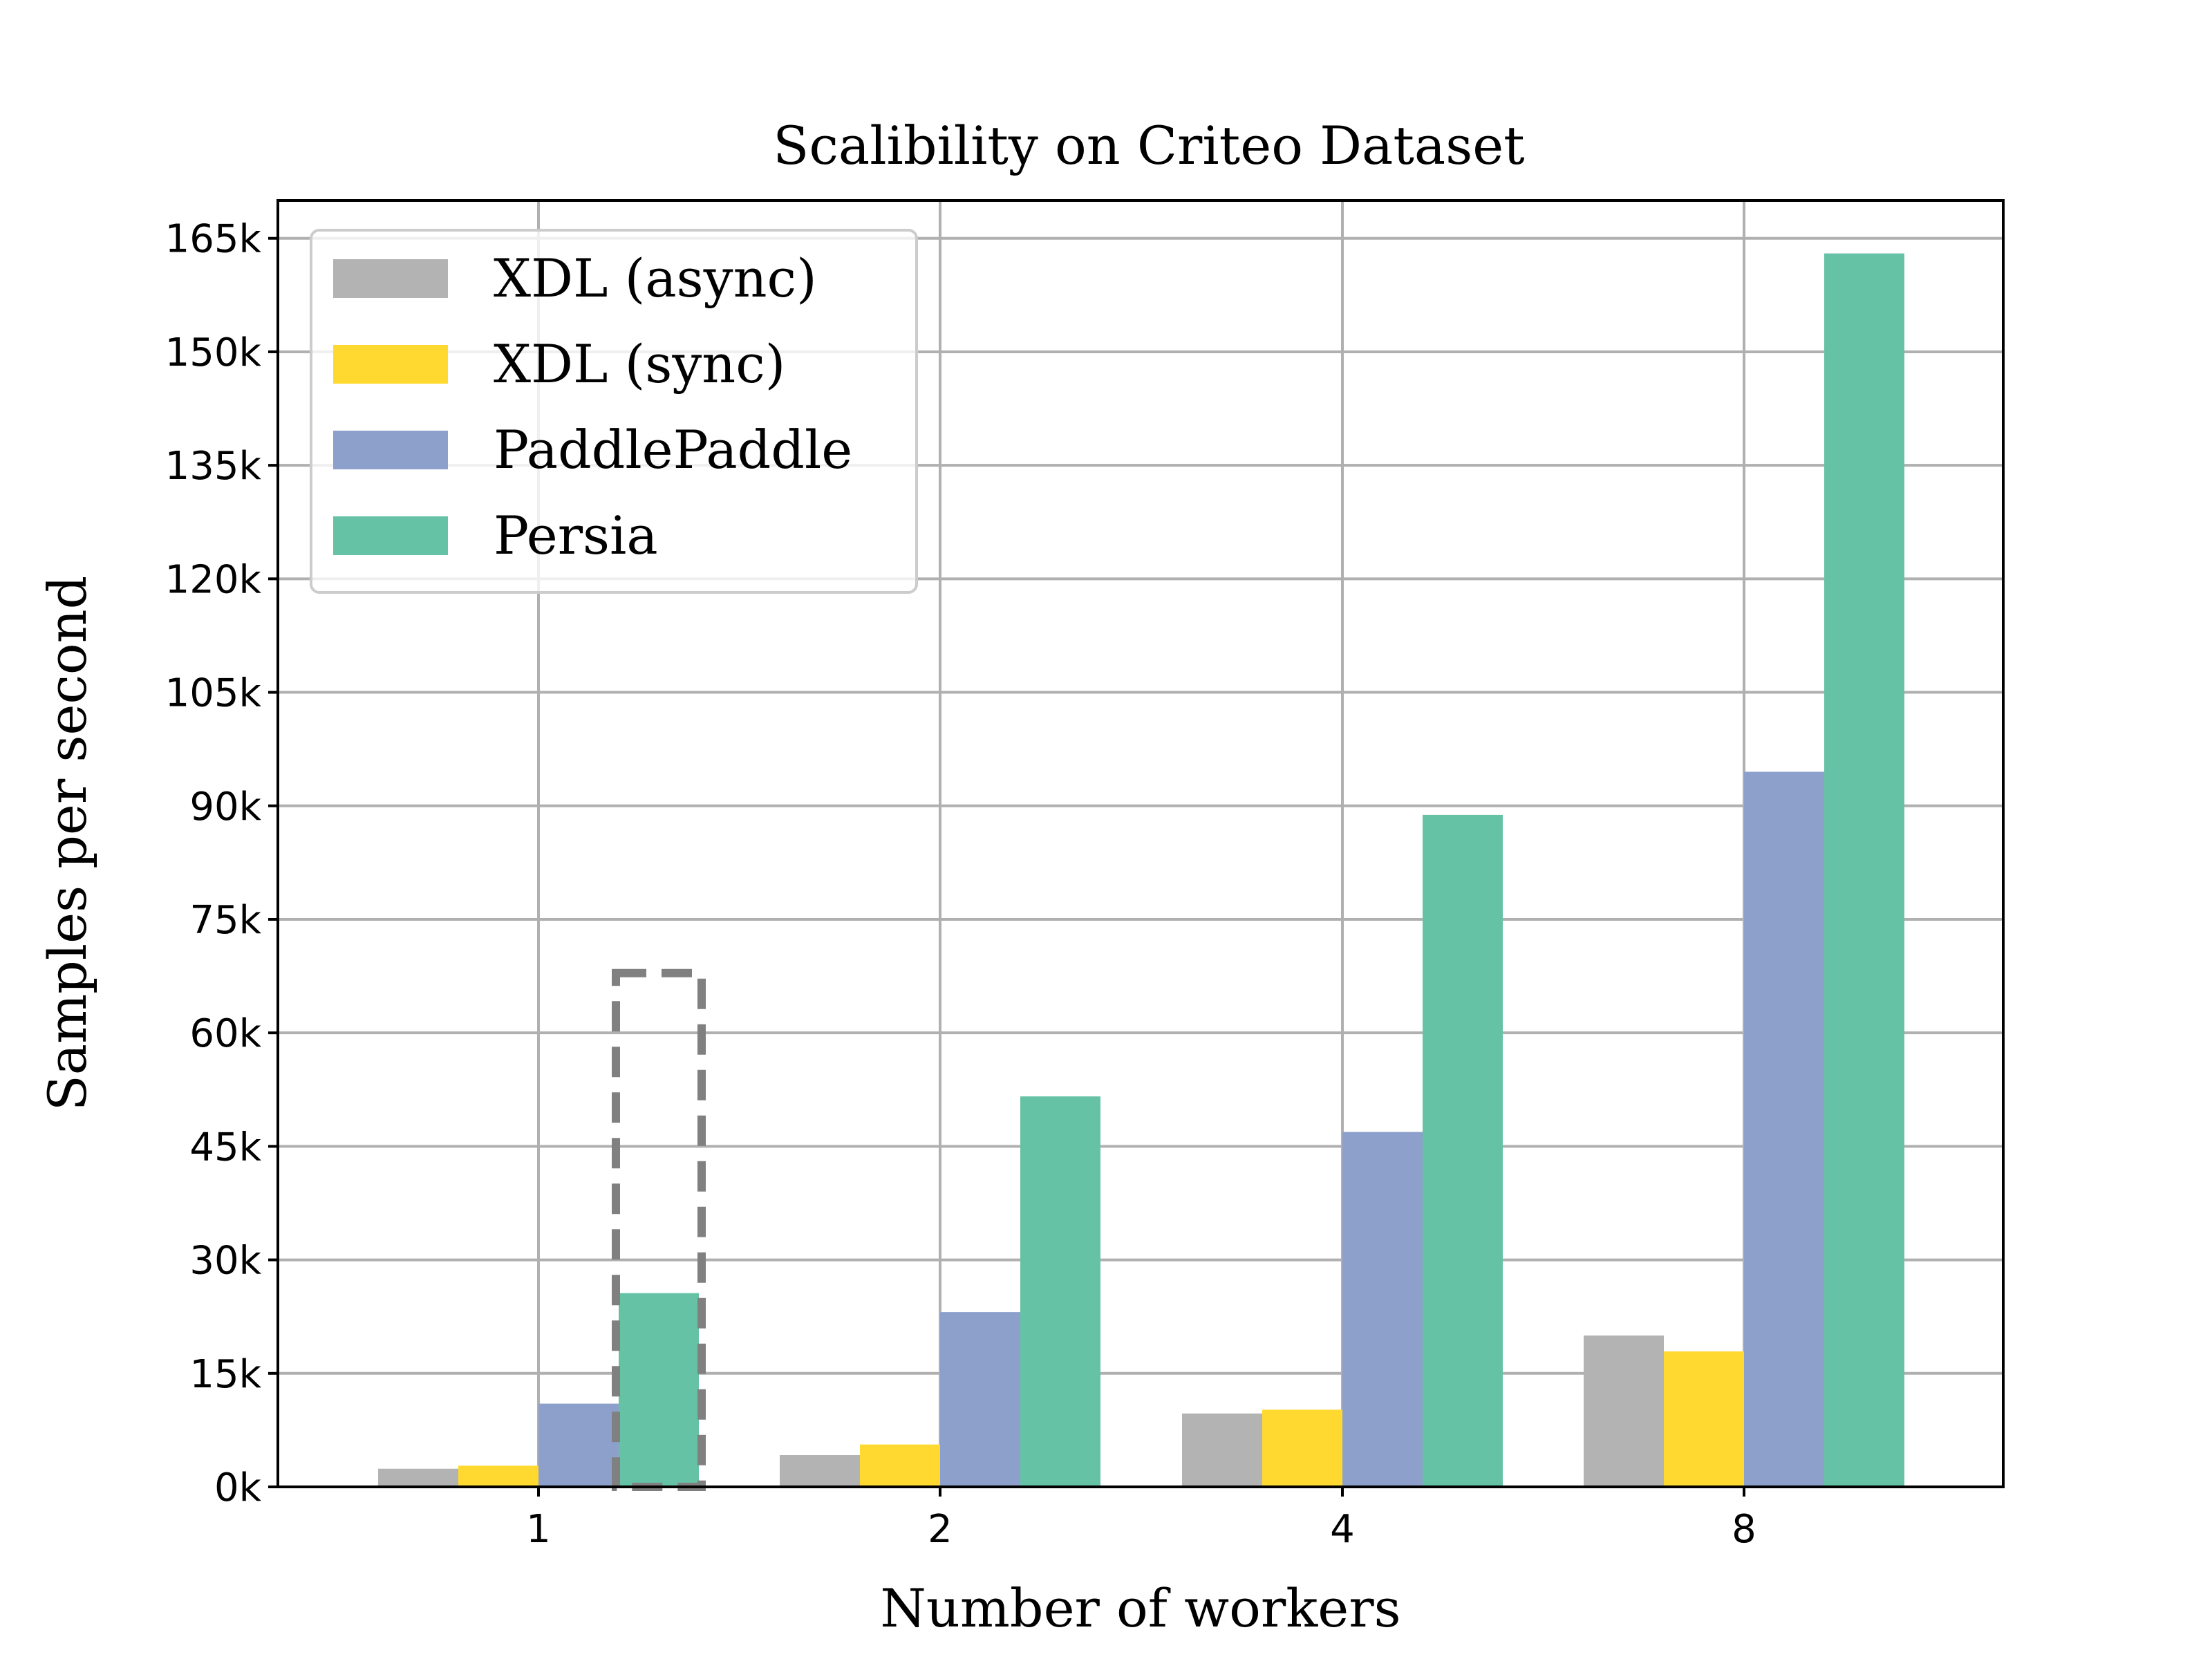 The image size is (2212, 1659). I want to click on chart-title: Scalibility on Criteo Dataset, so click(1148, 145).